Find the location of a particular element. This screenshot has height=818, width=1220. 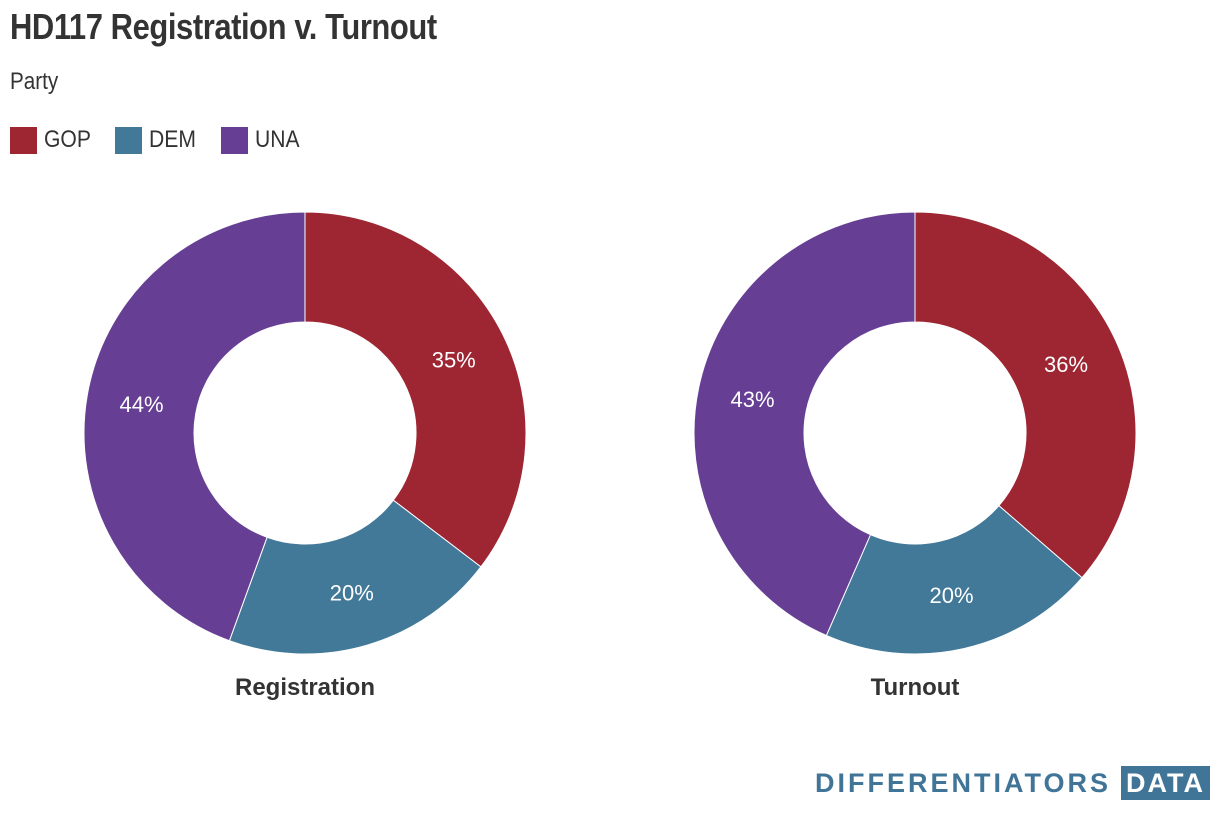

legend-item-dem: DEM is located at coordinates (158, 140).